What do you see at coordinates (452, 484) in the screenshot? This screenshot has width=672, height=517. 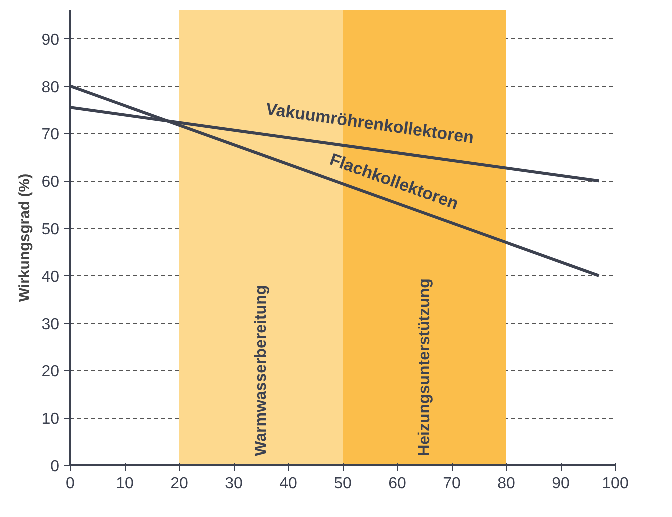 I see `x-tick-label: 70` at bounding box center [452, 484].